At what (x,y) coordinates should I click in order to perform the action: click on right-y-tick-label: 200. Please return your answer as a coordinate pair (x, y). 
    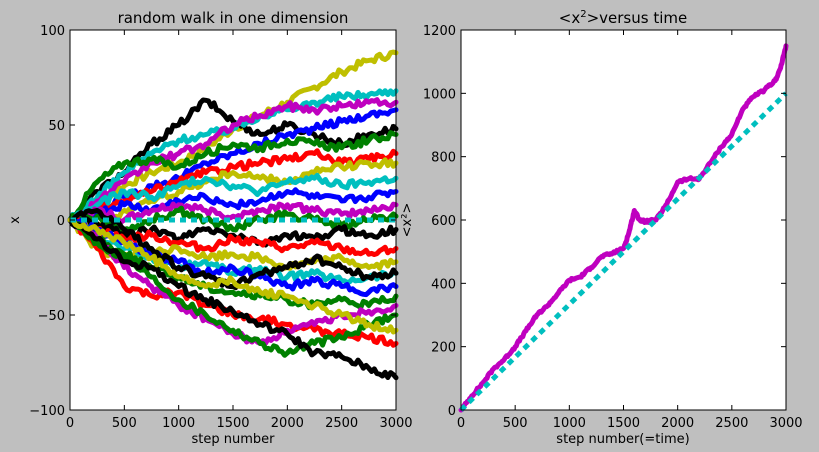
    Looking at the image, I should click on (443, 348).